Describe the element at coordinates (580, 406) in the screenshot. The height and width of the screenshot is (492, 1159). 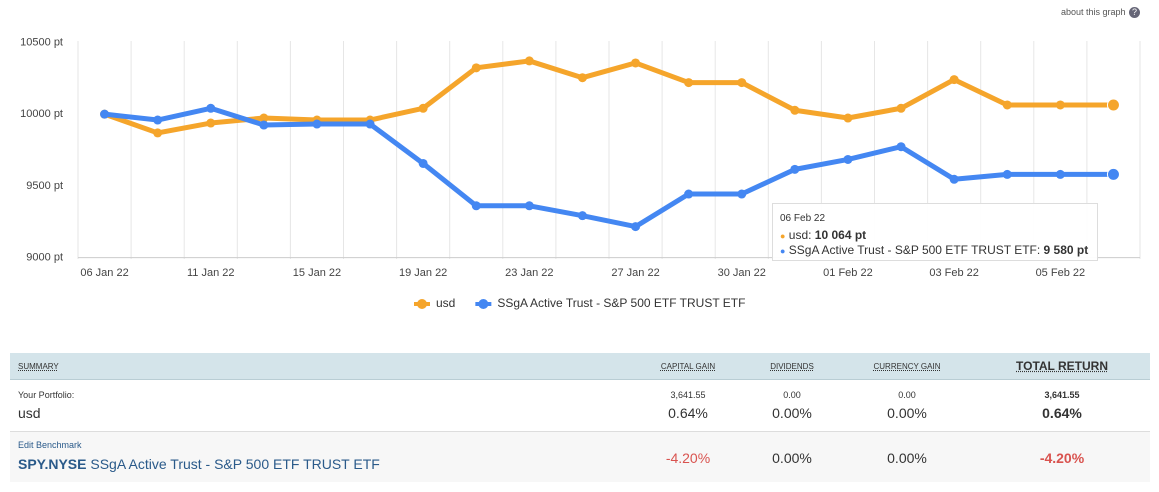
I see `portfolio-row` at that location.